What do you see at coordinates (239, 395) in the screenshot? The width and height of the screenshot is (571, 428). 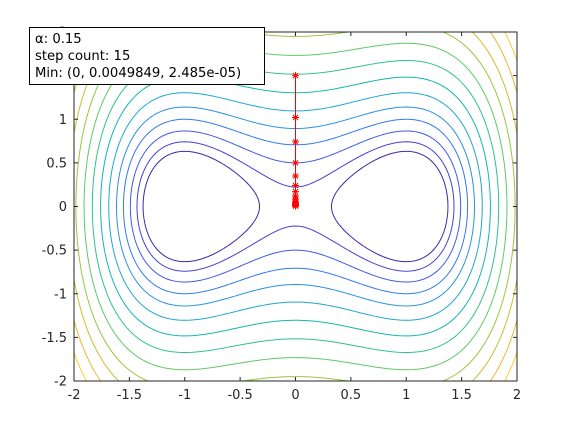 I see `x-tick-label: -0.5` at bounding box center [239, 395].